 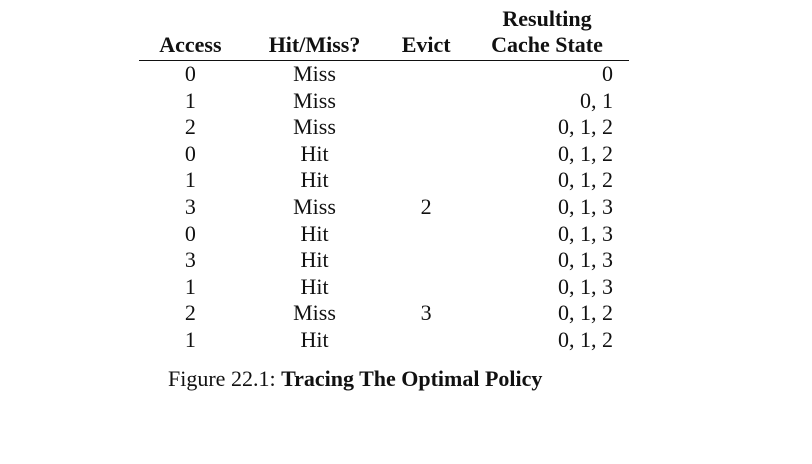 What do you see at coordinates (384, 101) in the screenshot?
I see `table-row: 1 Miss 0, 1` at bounding box center [384, 101].